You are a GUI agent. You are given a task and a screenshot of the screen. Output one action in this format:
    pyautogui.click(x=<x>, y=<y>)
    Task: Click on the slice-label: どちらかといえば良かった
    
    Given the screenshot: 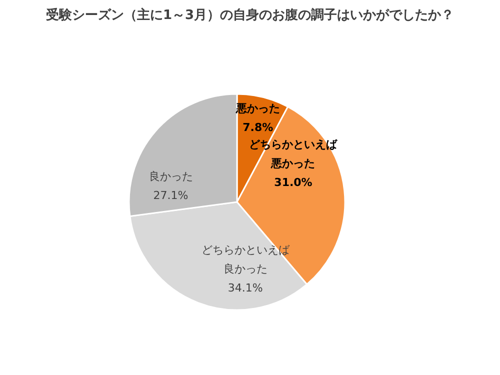 What is the action you would take?
    pyautogui.click(x=245, y=259)
    